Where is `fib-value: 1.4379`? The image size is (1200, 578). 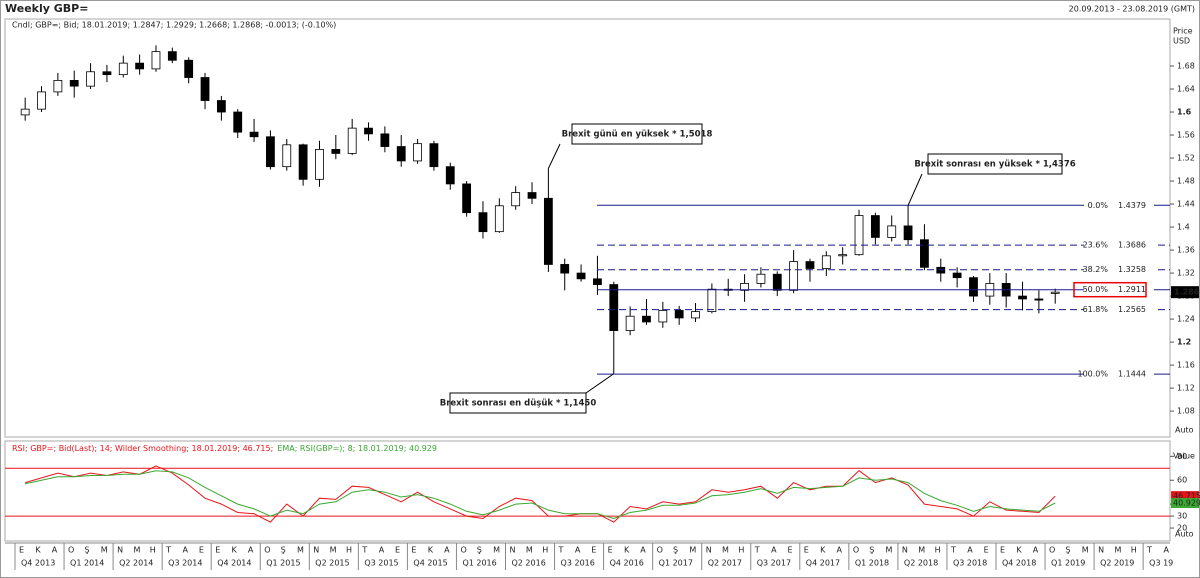 fib-value: 1.4379 is located at coordinates (1132, 205).